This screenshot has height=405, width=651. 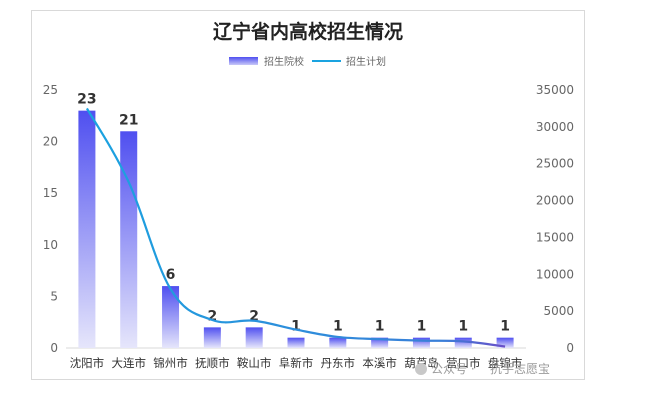 What do you see at coordinates (570, 348) in the screenshot?
I see `y-right-tick-label: 0` at bounding box center [570, 348].